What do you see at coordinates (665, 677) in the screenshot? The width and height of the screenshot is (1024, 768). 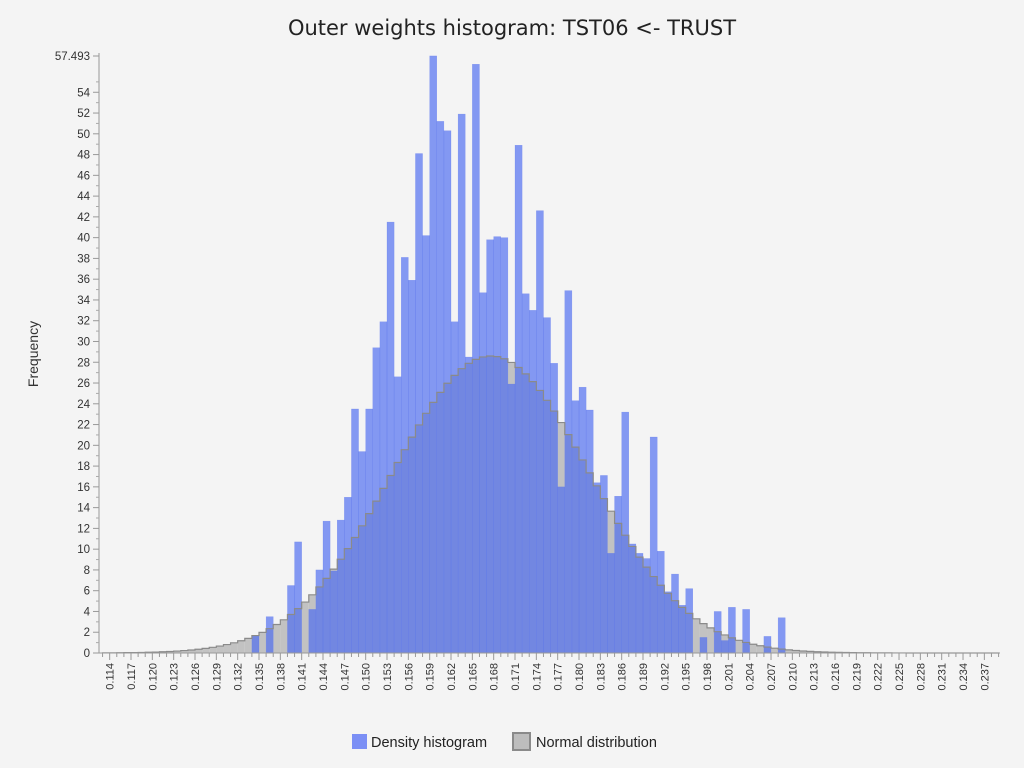 I see `x-axis-tick-label: 0.192` at bounding box center [665, 677].